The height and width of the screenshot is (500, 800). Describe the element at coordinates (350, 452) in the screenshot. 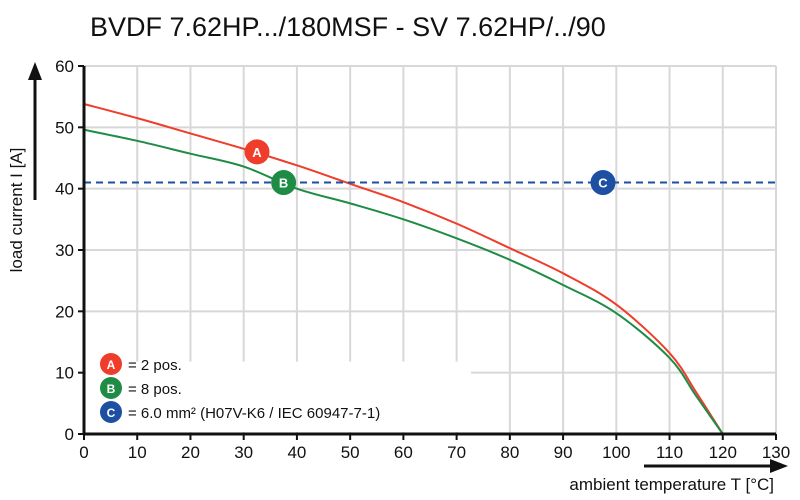

I see `x-tick-label: 50` at that location.